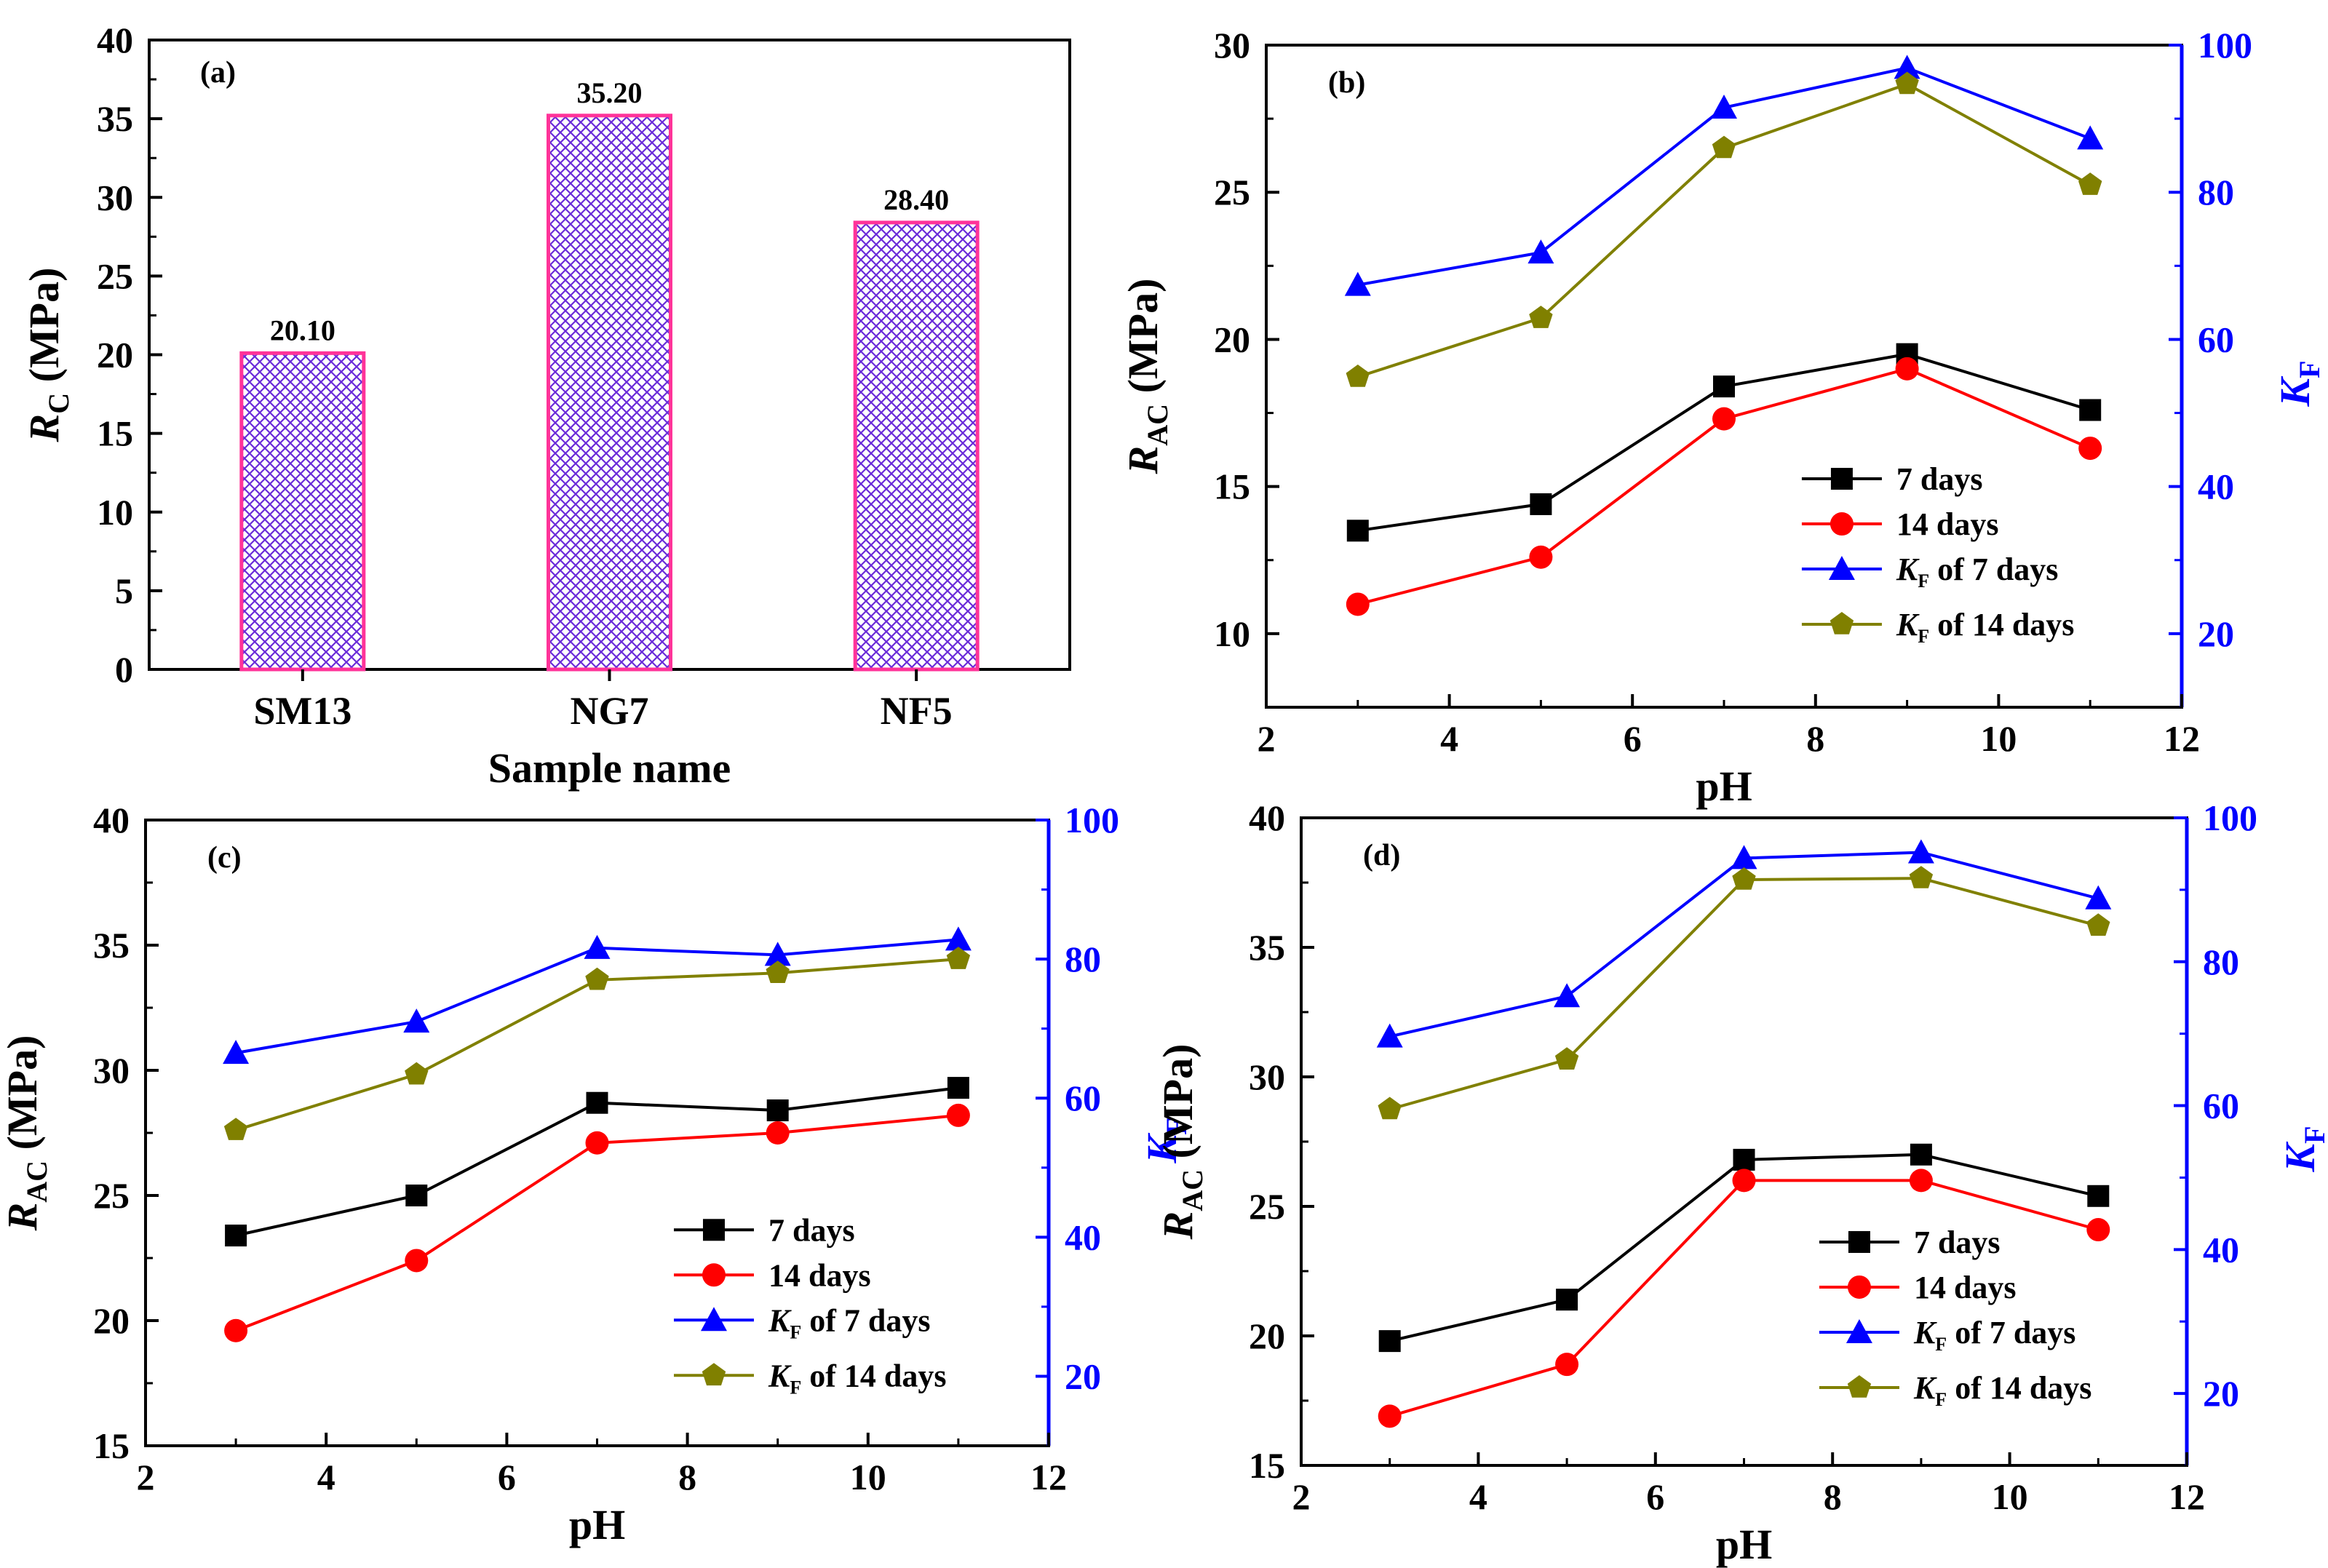  I want to click on y-tick-label: 40, so click(111, 820).